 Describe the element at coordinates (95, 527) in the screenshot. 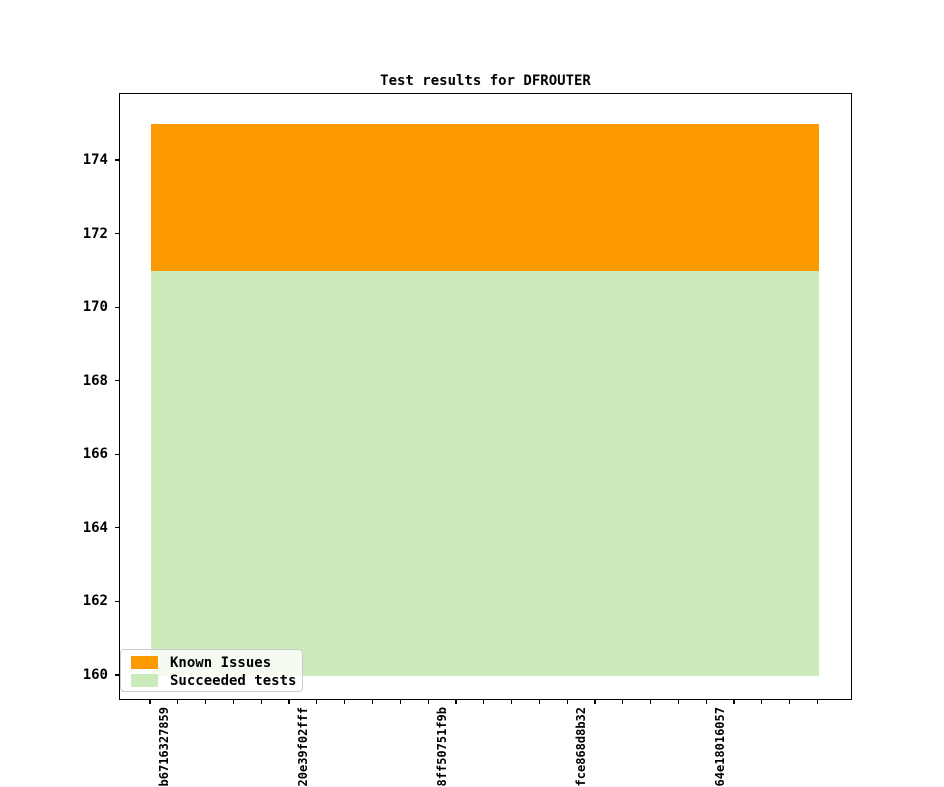

I see `y-tick-label: 164` at that location.